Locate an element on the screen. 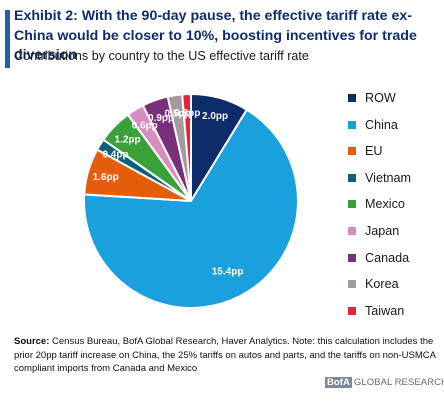 The width and height of the screenshot is (444, 404). legend-swatch-canada is located at coordinates (352, 257).